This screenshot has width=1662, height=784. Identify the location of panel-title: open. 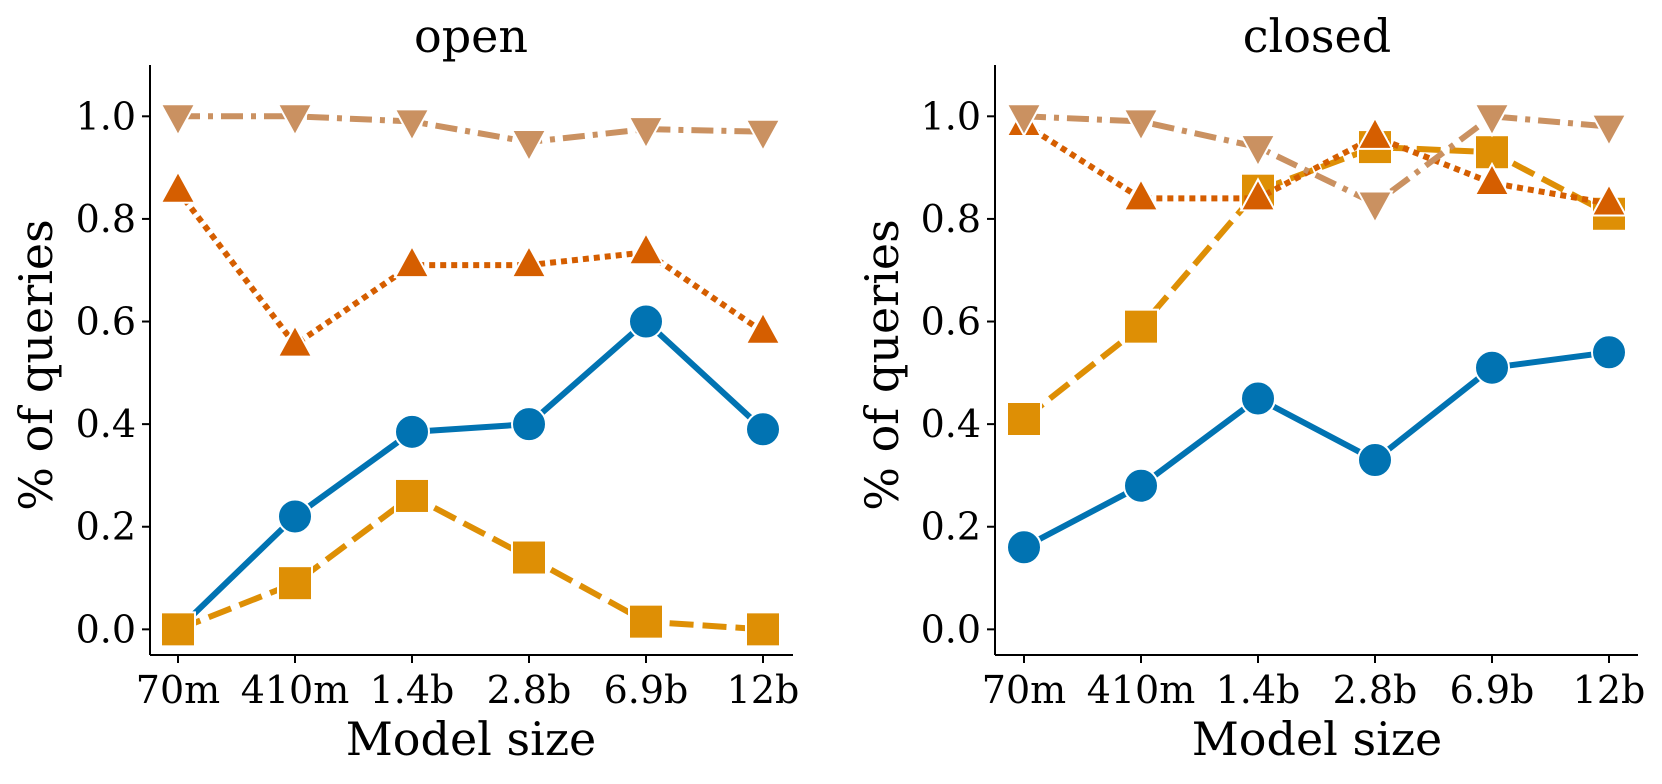
(471, 36).